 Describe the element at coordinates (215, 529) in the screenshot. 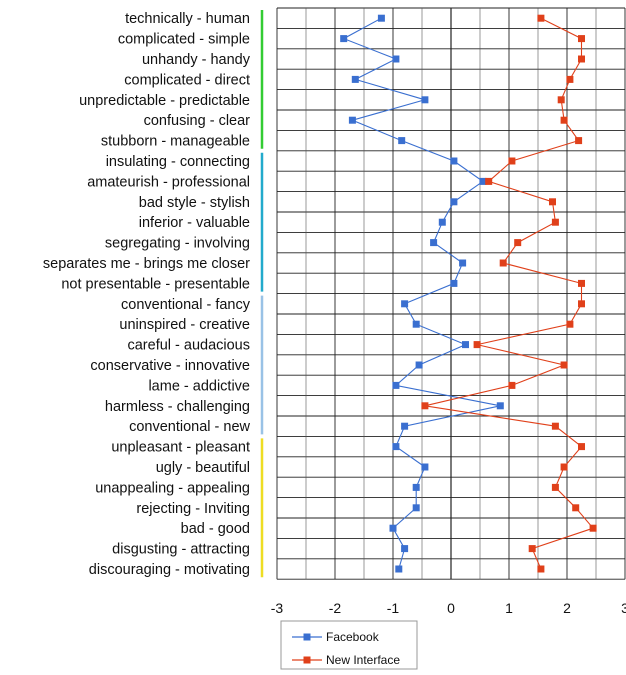

I see `category-label: bad - good` at that location.